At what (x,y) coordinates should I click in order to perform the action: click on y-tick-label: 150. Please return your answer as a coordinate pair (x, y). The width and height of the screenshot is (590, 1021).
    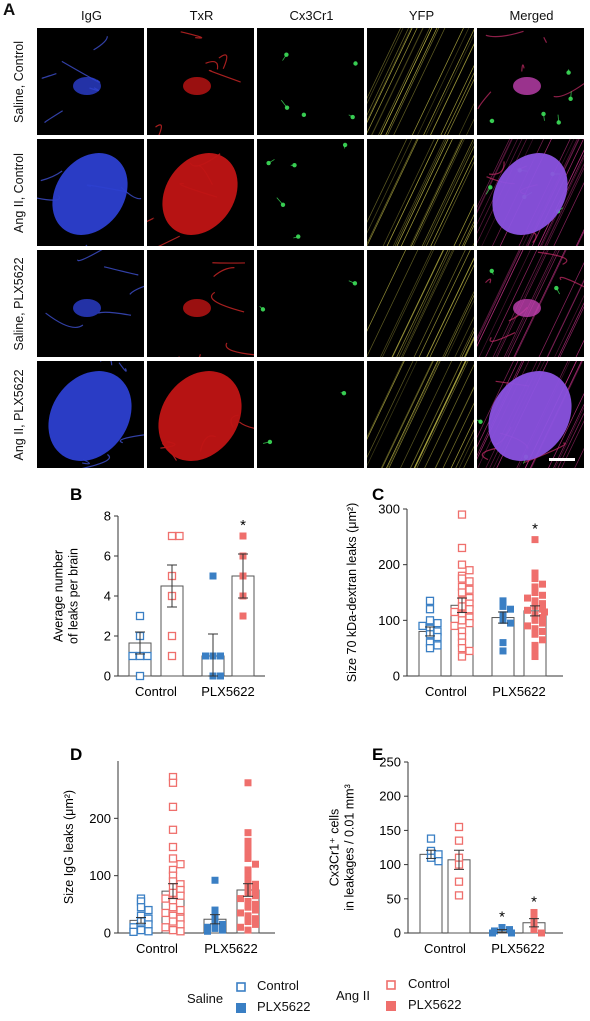
    Looking at the image, I should click on (390, 830).